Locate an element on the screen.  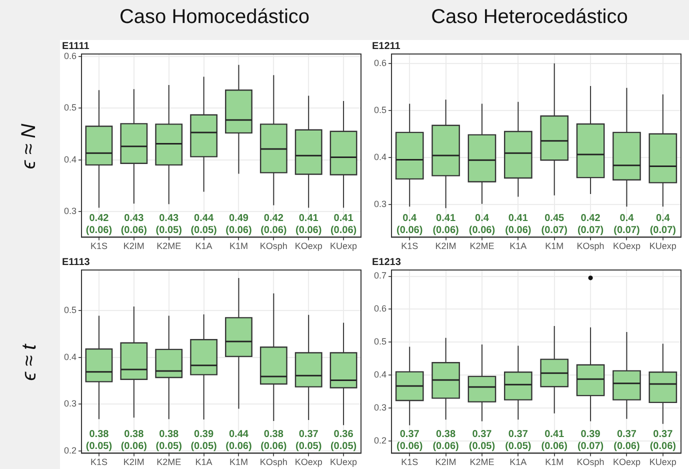
text: 0.39 (0.07) is located at coordinates (590, 440).